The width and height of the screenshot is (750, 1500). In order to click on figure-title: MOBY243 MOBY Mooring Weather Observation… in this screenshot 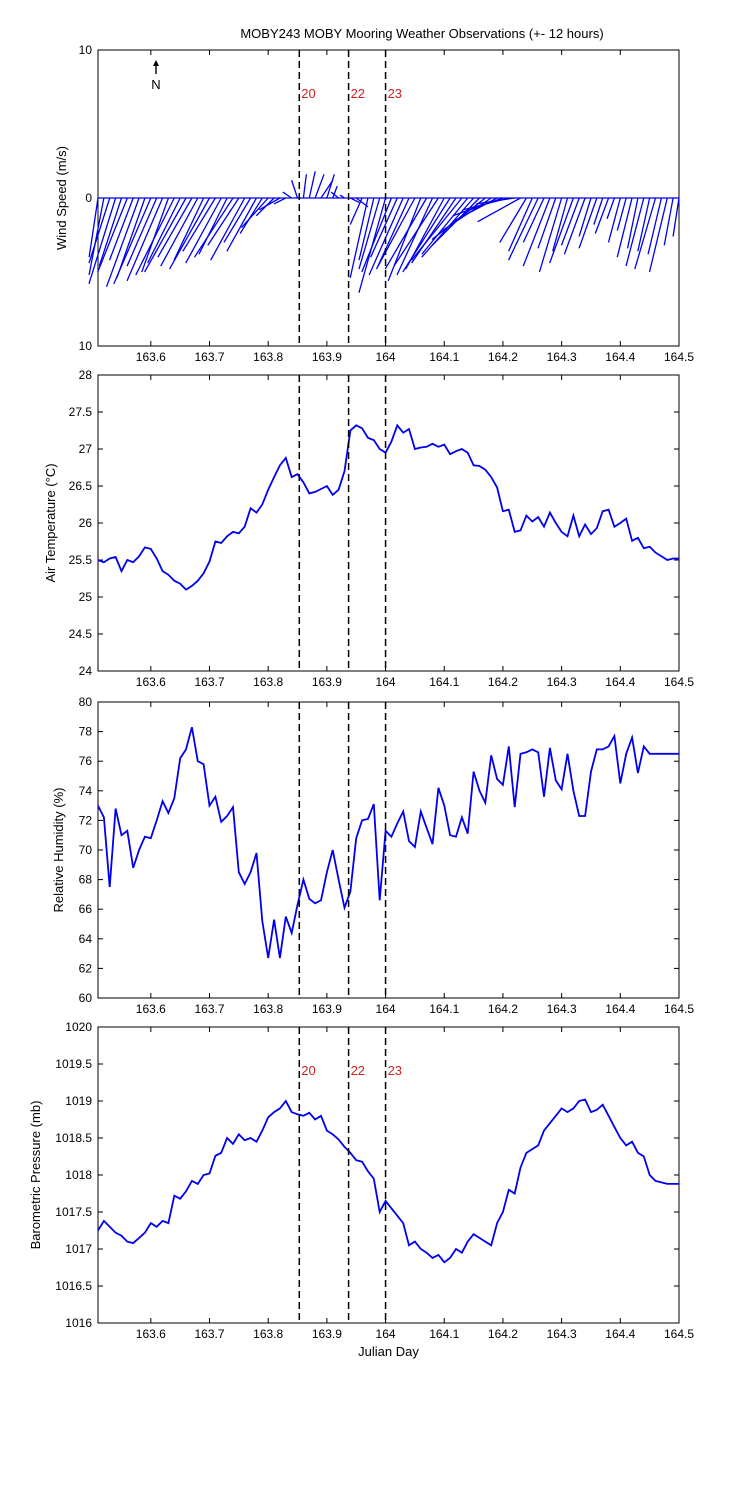, I will do `click(421, 33)`.